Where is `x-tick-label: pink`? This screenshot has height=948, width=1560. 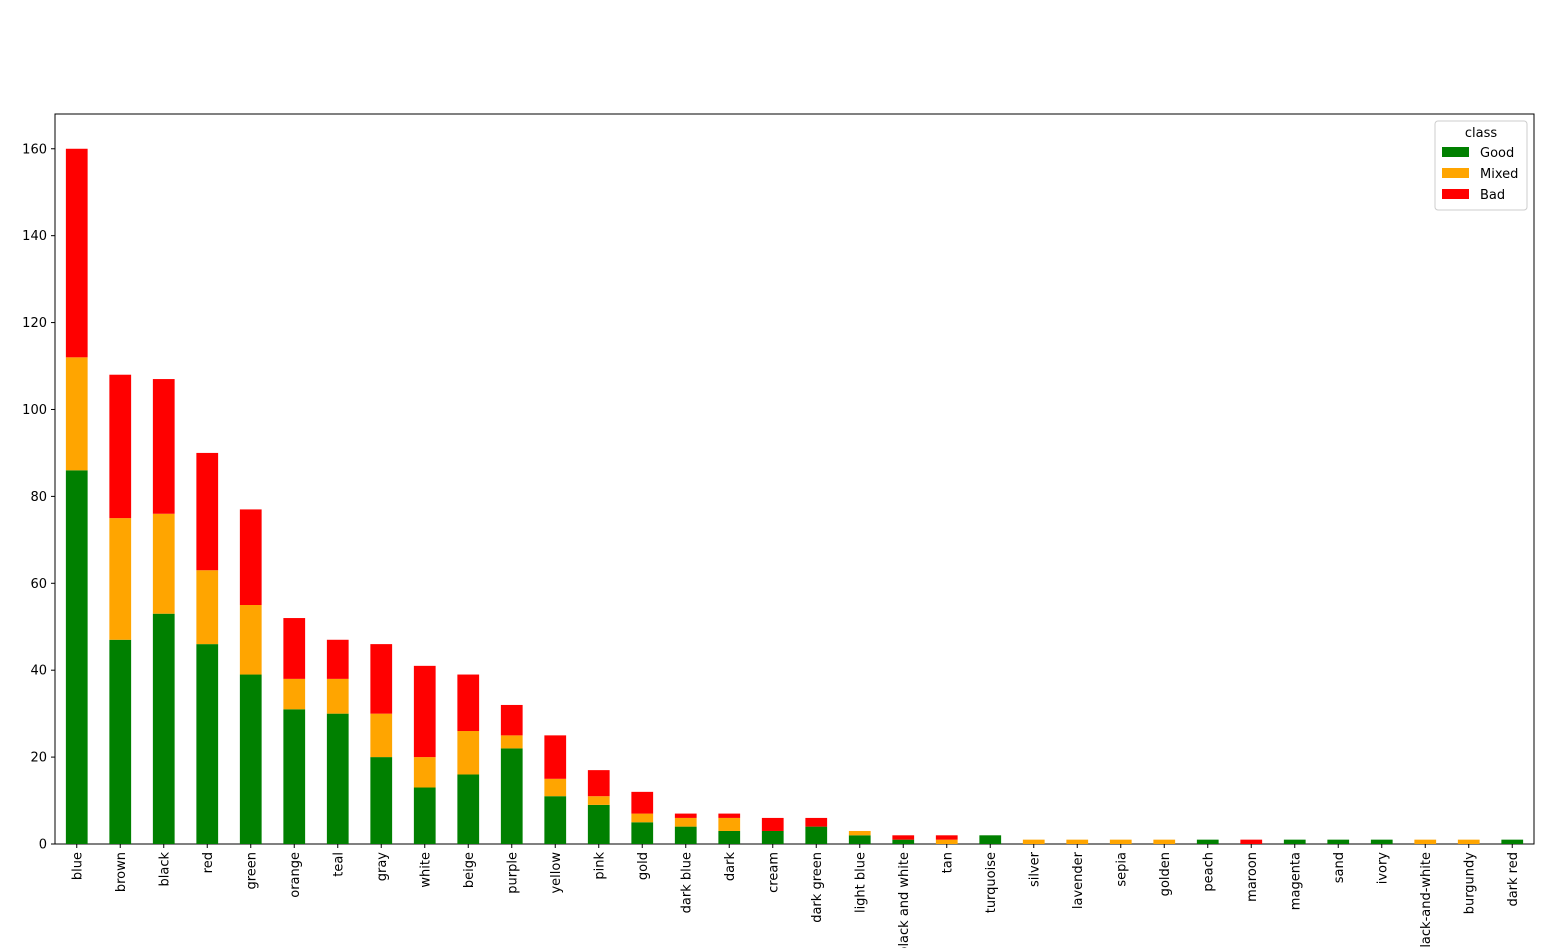 x-tick-label: pink is located at coordinates (599, 866).